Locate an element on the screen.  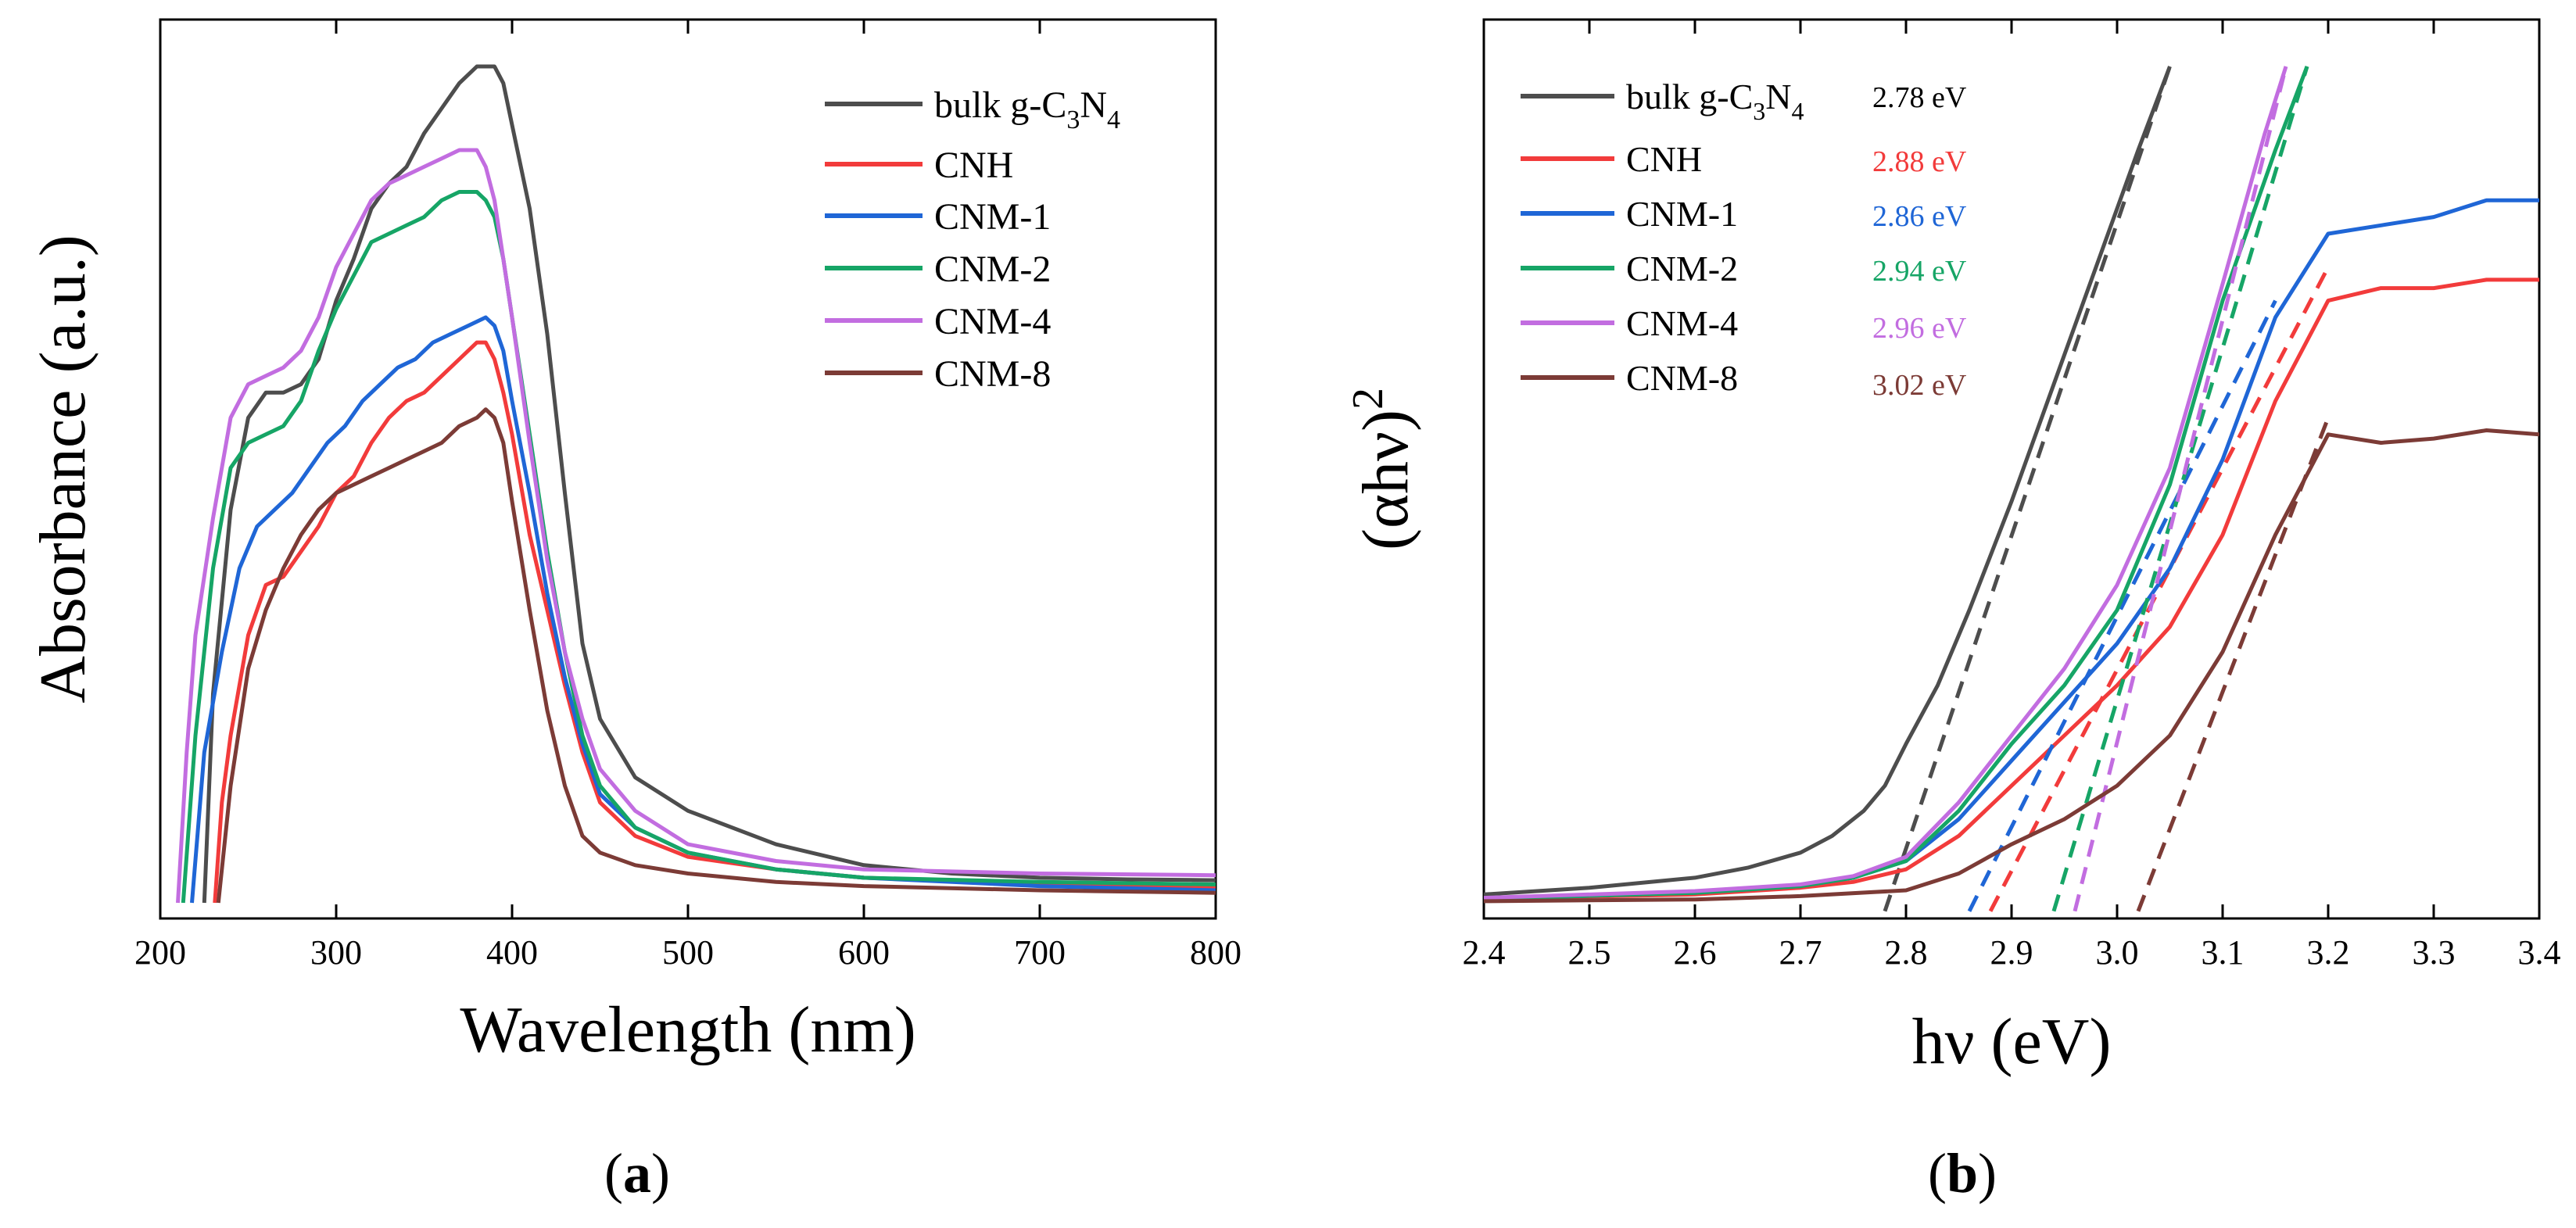
legend-entry-CNM-2: CNM-2 is located at coordinates (938, 269).